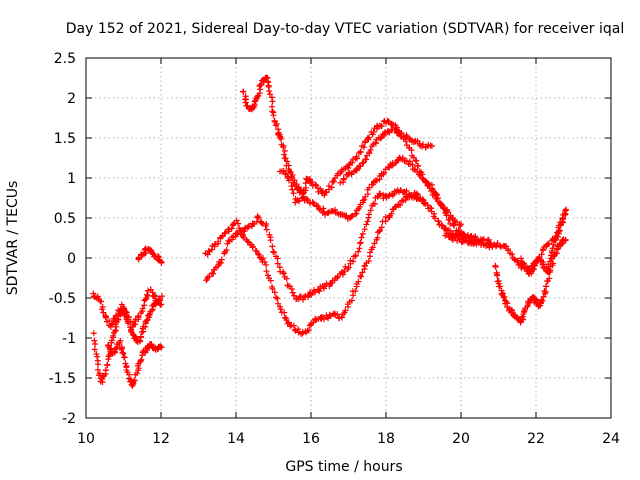  I want to click on y-tick-label: -0.5, so click(62, 299).